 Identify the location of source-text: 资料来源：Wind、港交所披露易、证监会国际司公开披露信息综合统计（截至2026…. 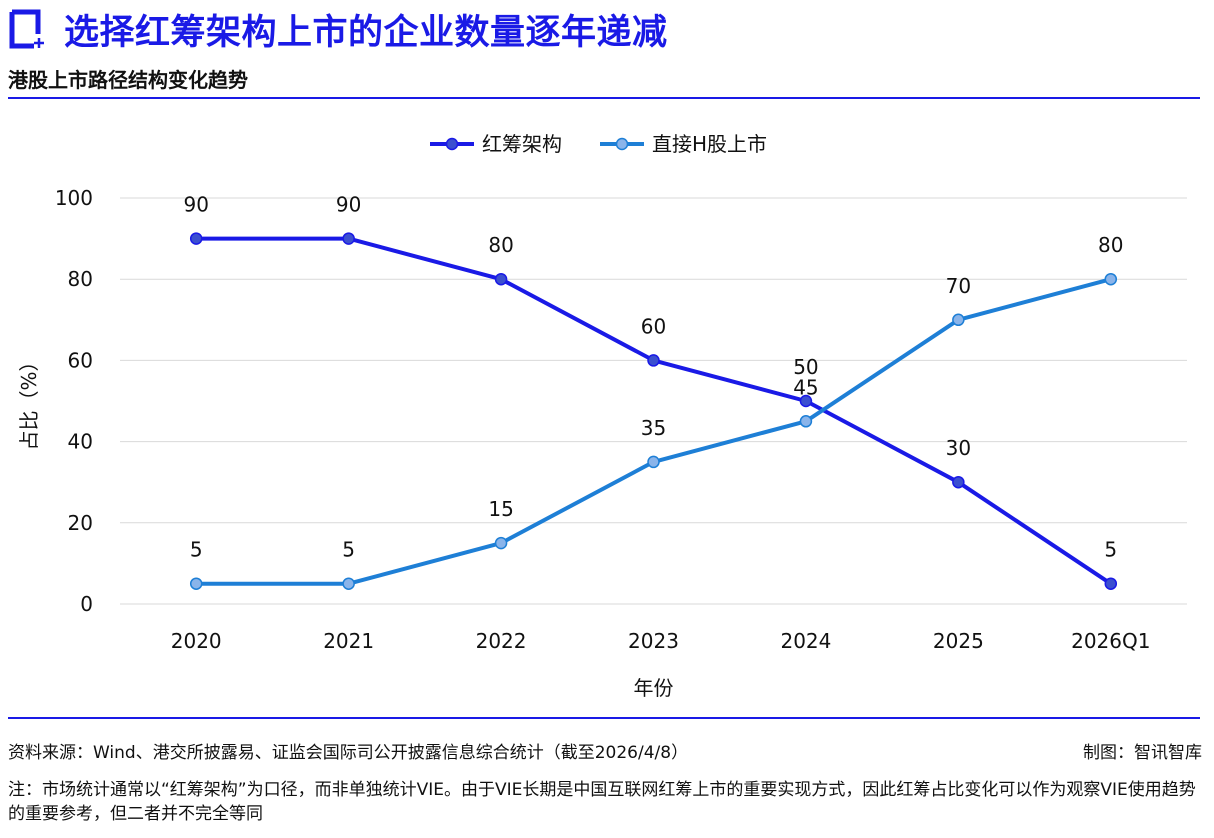
(348, 753).